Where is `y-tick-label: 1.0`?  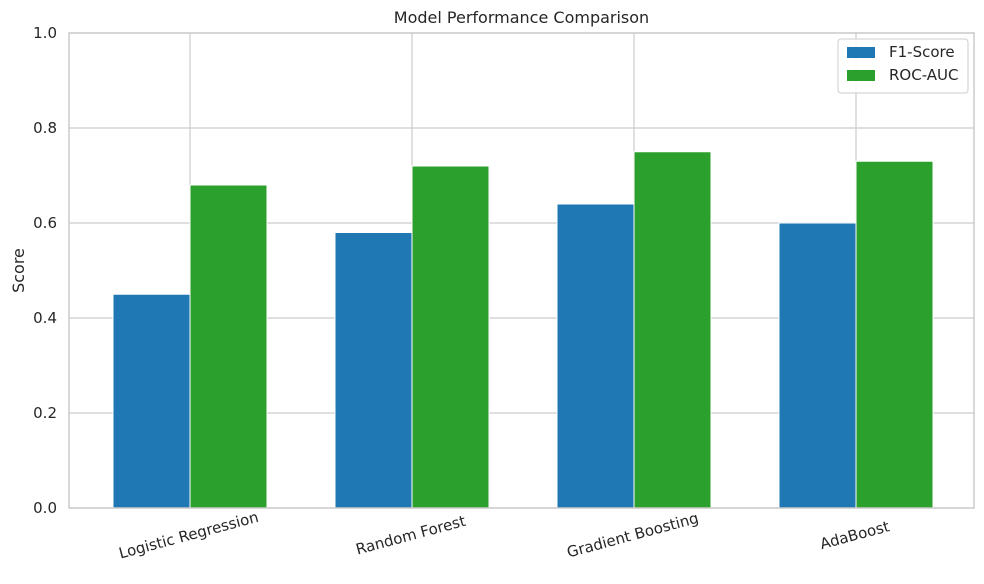
y-tick-label: 1.0 is located at coordinates (45, 33).